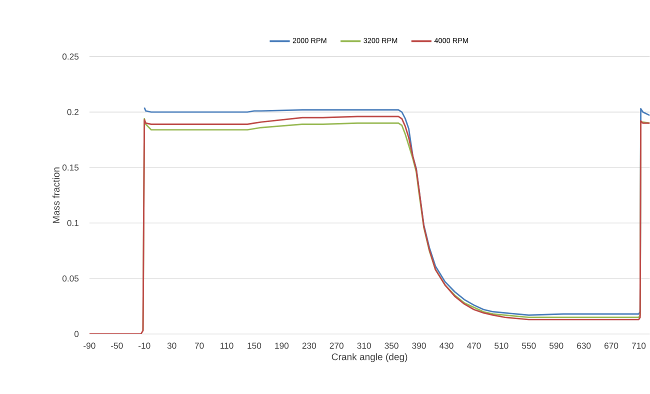 The image size is (650, 394). Describe the element at coordinates (309, 345) in the screenshot. I see `x-tick-label: 230` at that location.